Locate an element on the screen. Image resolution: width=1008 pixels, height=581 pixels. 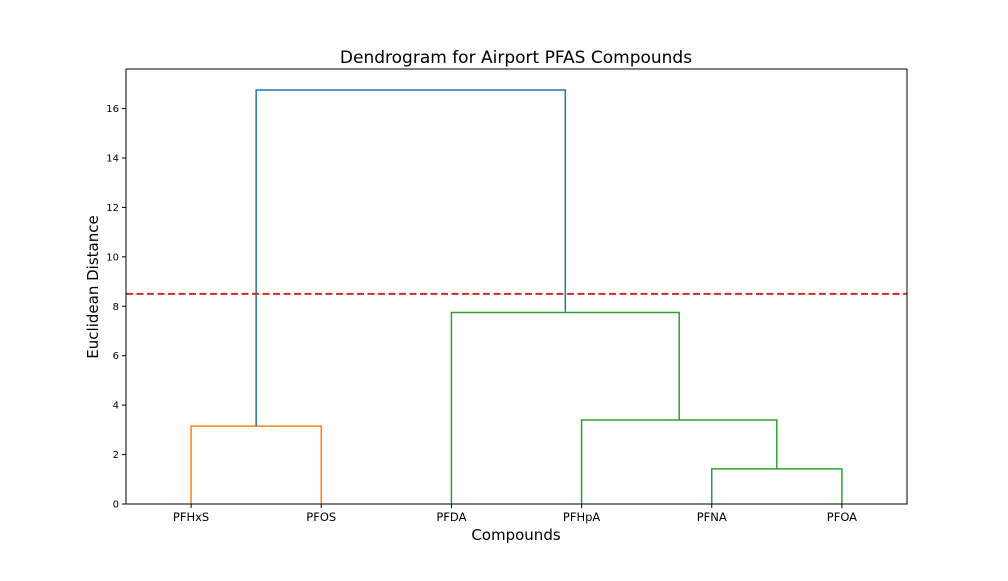
y-axis-label: Euclidean Distance is located at coordinates (93, 286).